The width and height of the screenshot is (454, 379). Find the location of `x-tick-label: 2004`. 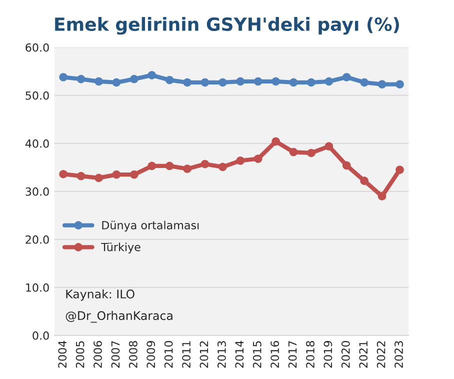

x-tick-label: 2004 is located at coordinates (62, 354).